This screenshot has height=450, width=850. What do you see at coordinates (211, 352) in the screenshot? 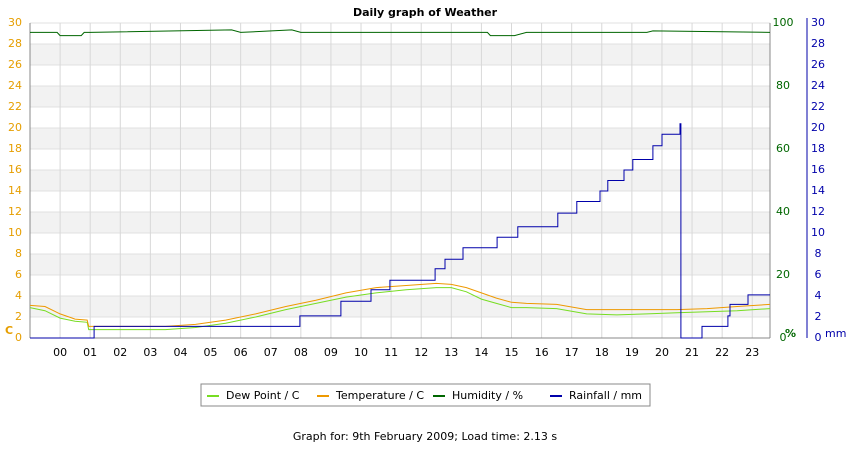
I see `x-tick-label: 05` at bounding box center [211, 352].